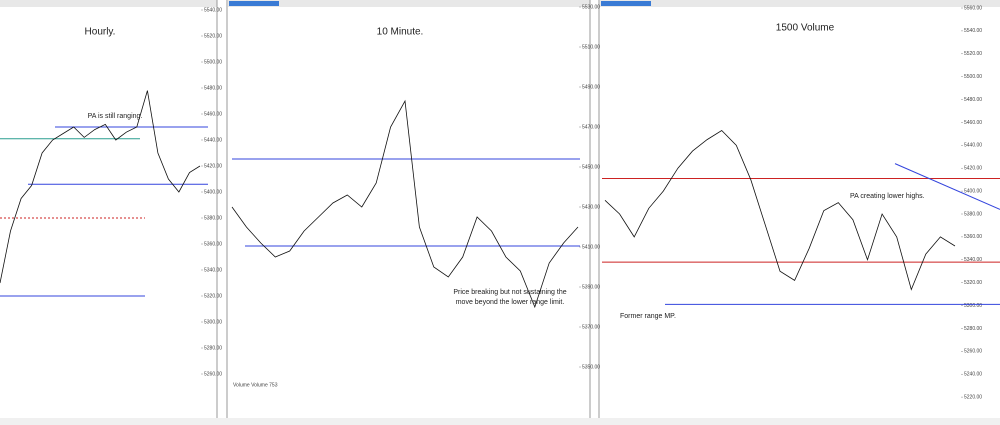 The width and height of the screenshot is (1000, 425). I want to click on y-tick-label: 5530.00, so click(591, 7).